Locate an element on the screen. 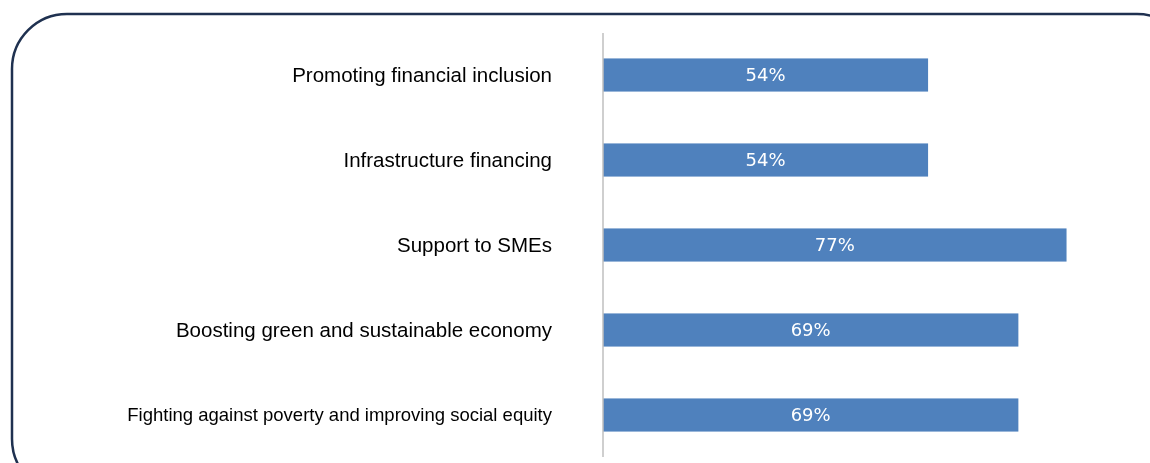 This screenshot has height=463, width=1150. data-label: 77% is located at coordinates (834, 245).